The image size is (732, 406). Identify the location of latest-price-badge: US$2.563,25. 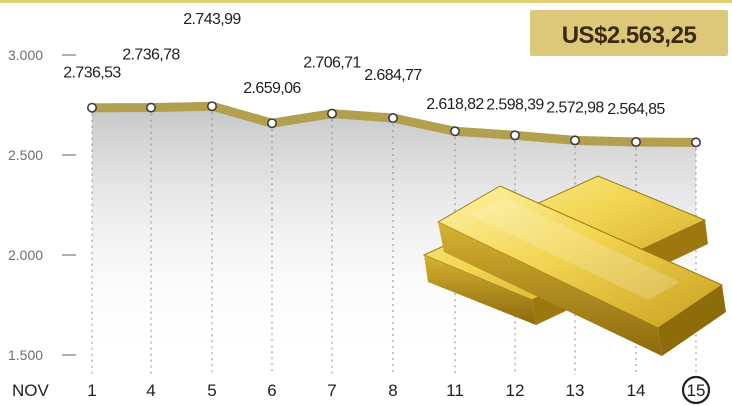
(629, 33).